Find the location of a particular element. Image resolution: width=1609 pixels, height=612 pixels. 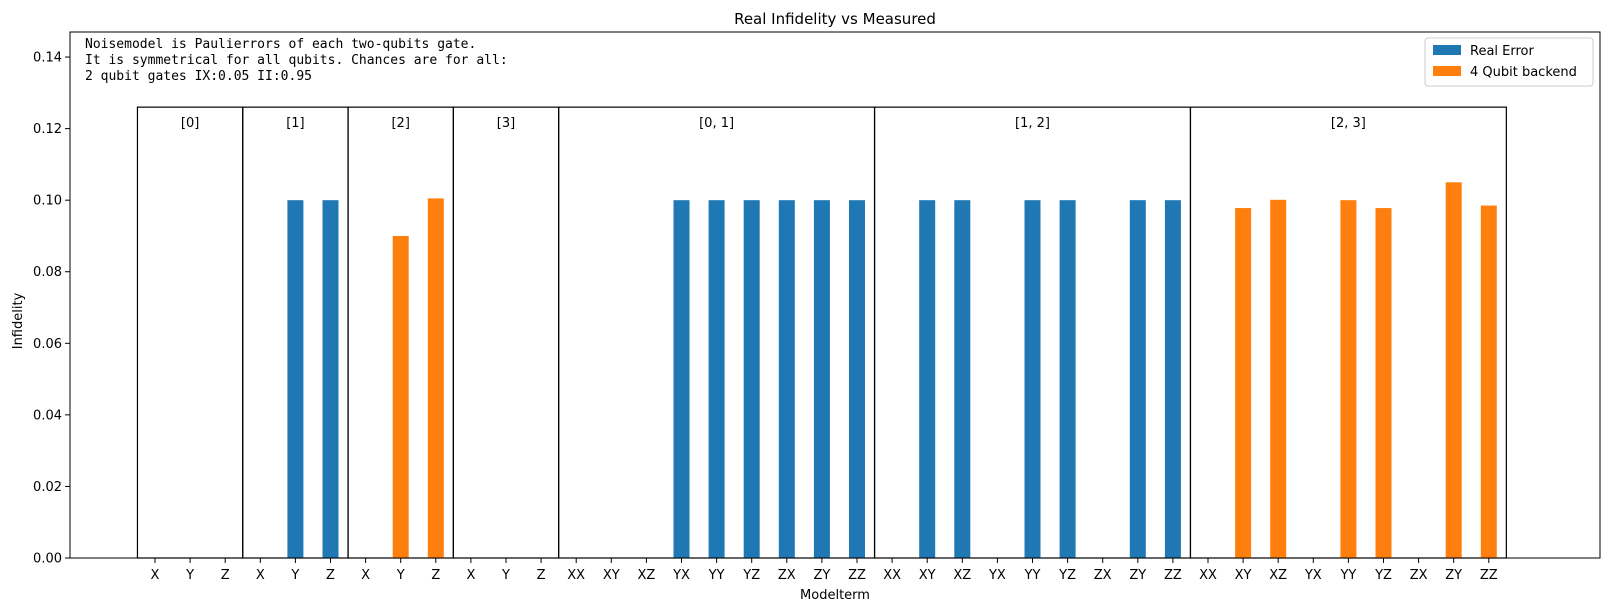

x-axis-label: Modelterm is located at coordinates (835, 595).